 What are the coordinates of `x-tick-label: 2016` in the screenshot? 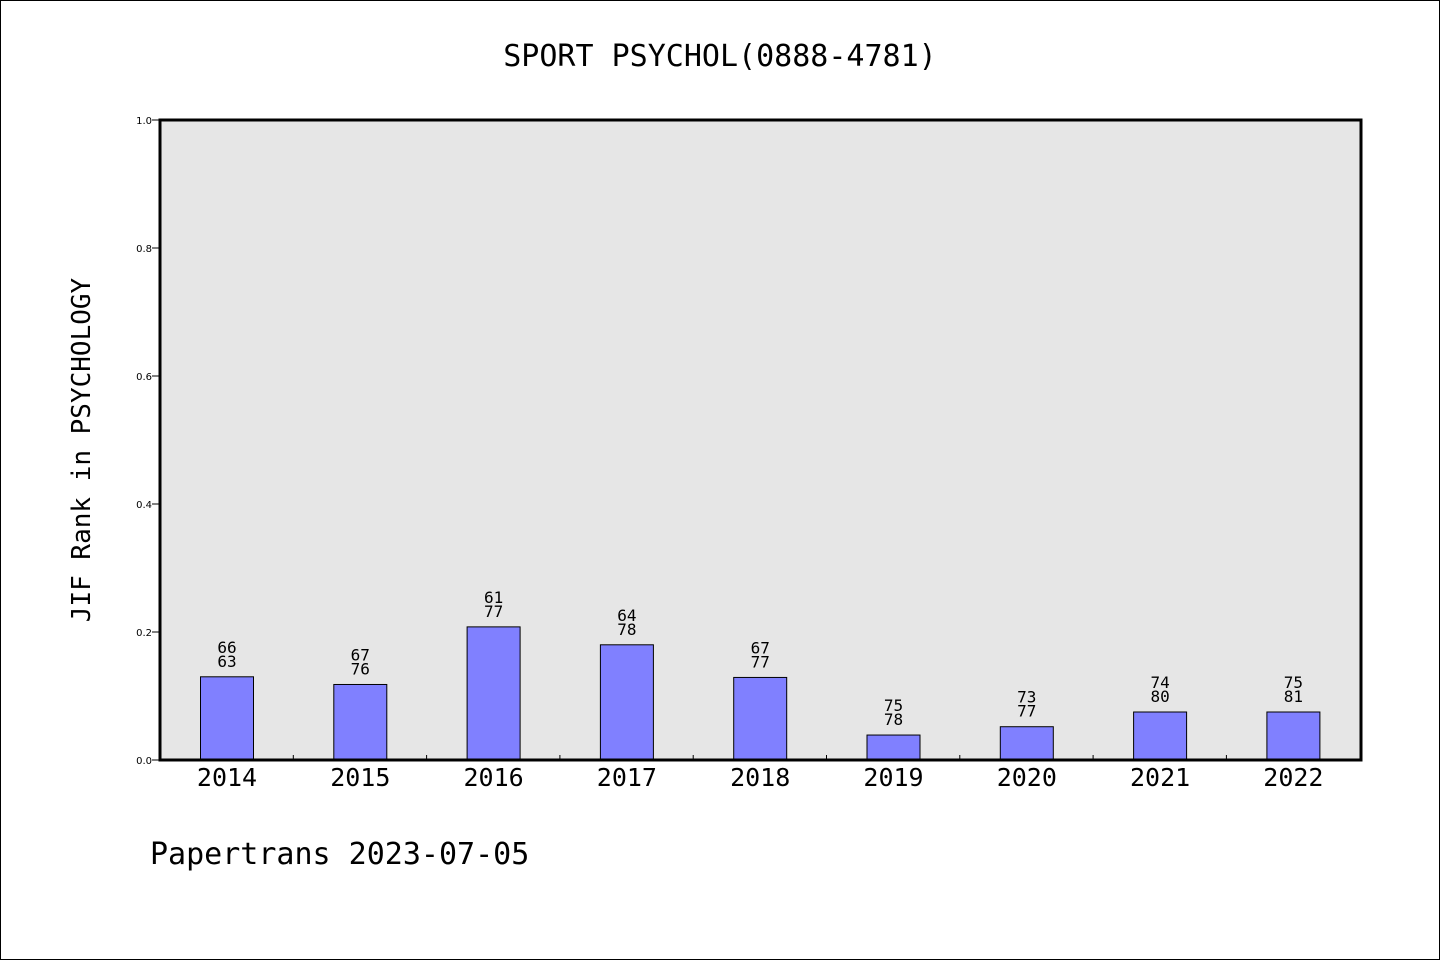 It's located at (493, 777).